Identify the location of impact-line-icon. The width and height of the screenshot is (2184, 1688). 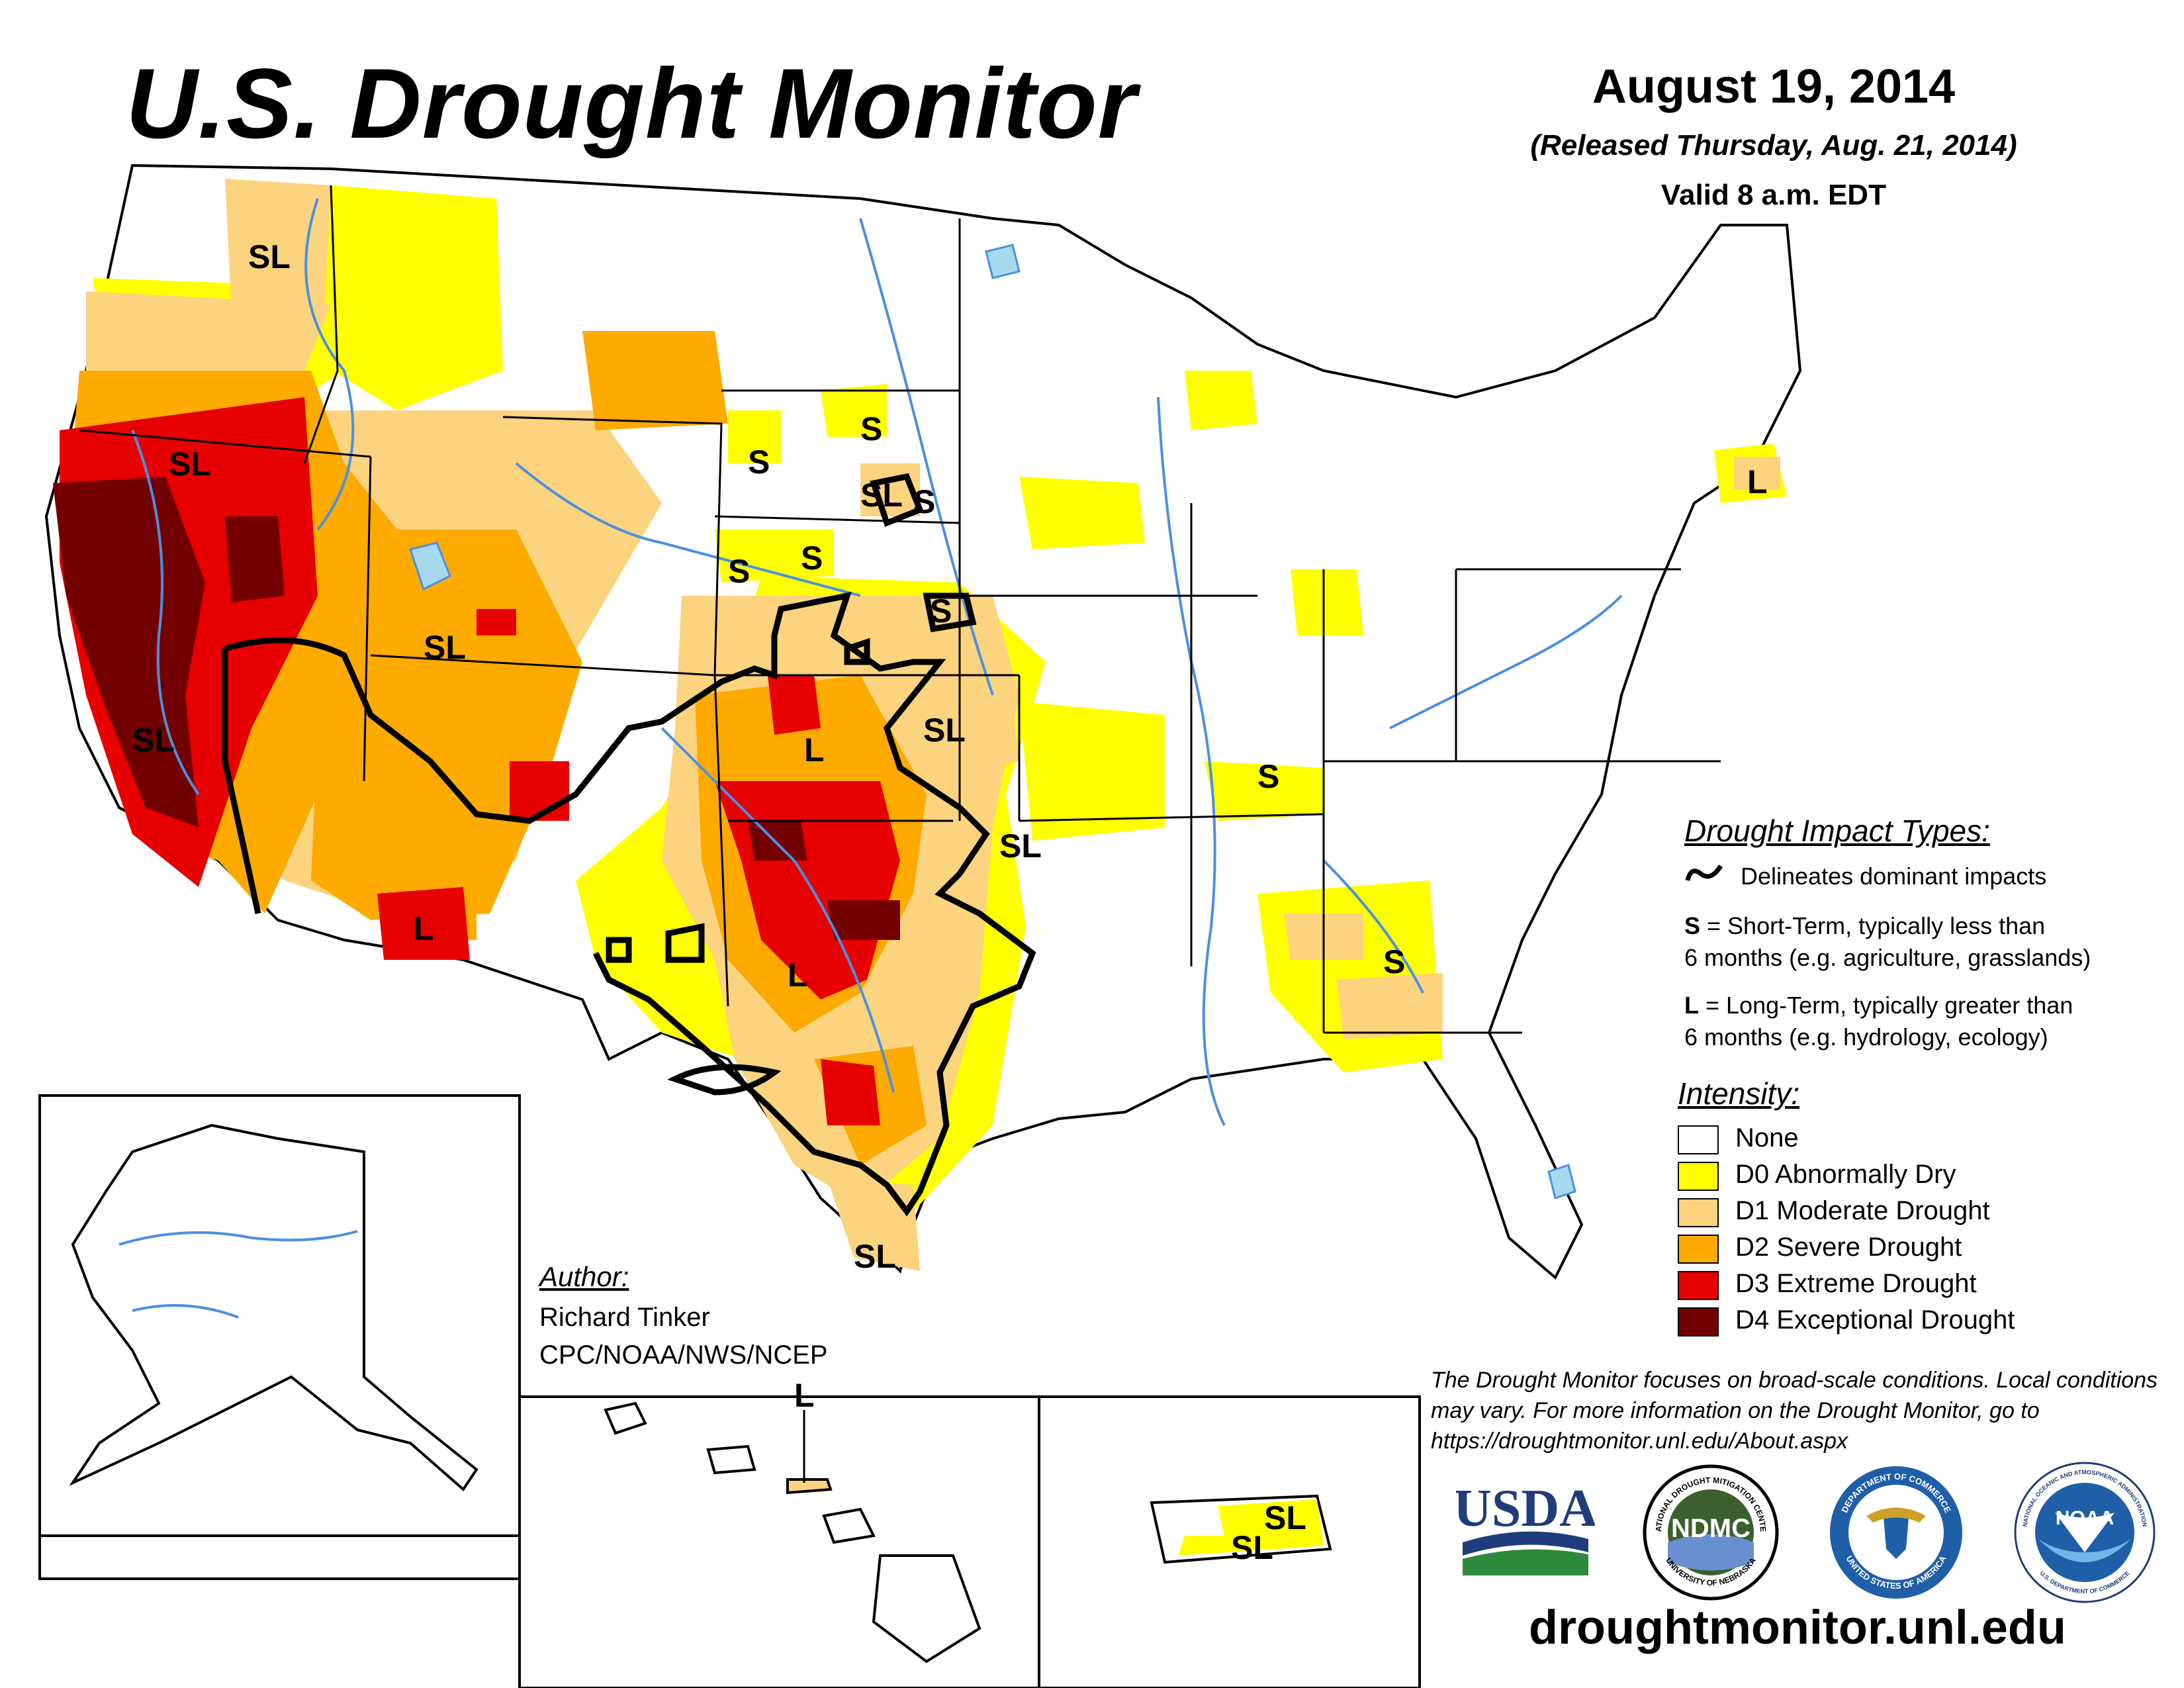
(1704, 873).